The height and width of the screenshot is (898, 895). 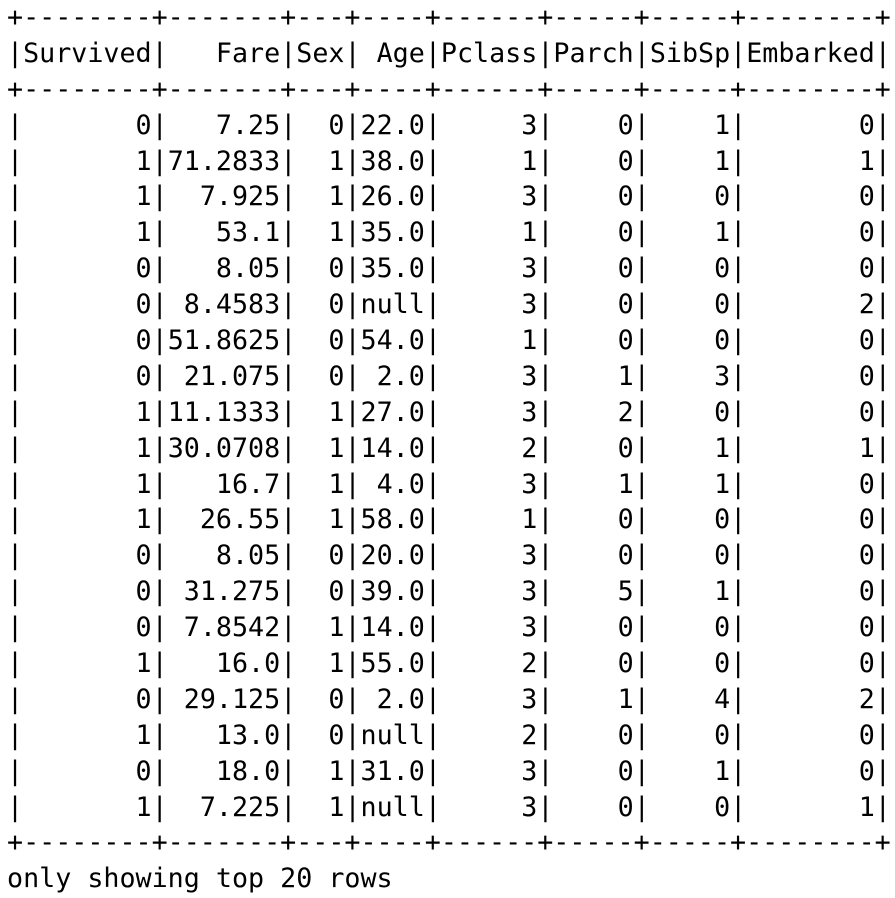 I want to click on table-row: | 0| 29.125| 0| 2.0| 3| 1| 4| 2|, so click(x=449, y=699).